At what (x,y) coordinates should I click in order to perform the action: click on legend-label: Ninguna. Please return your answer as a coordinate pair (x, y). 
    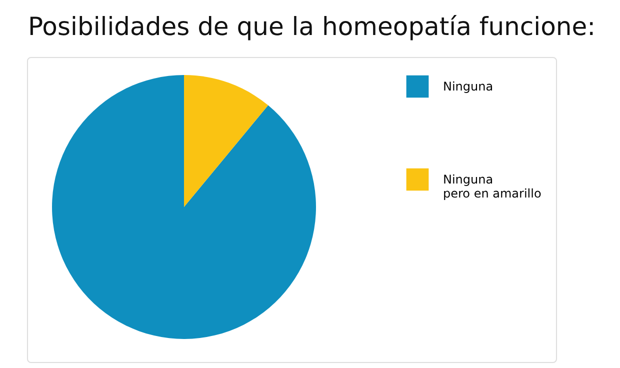
    Looking at the image, I should click on (468, 87).